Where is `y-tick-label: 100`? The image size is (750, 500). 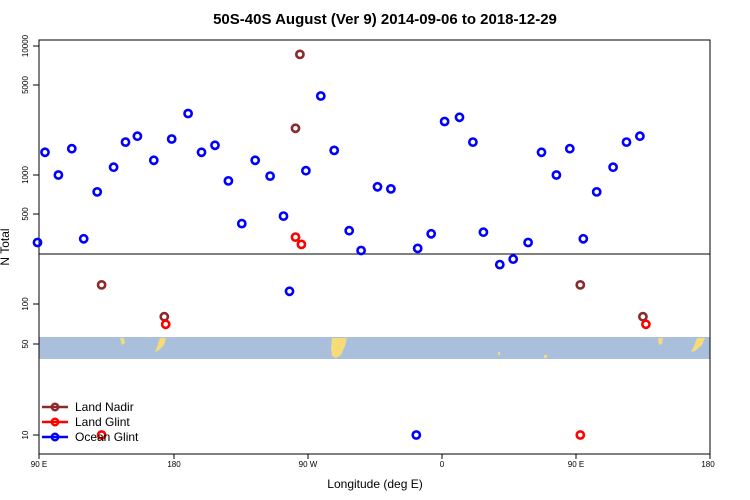 y-tick-label: 100 is located at coordinates (25, 304).